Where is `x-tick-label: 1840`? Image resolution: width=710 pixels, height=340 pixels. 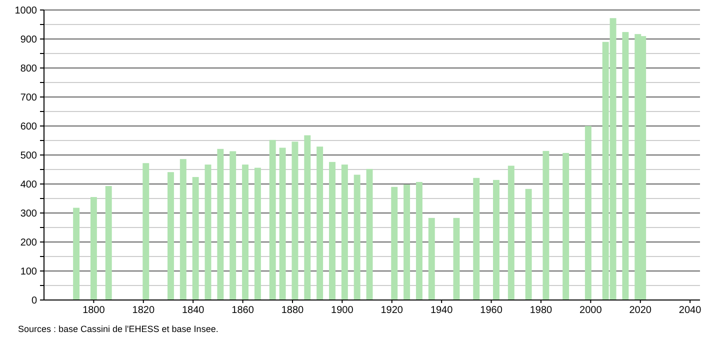
x-tick-label: 1840 is located at coordinates (193, 310).